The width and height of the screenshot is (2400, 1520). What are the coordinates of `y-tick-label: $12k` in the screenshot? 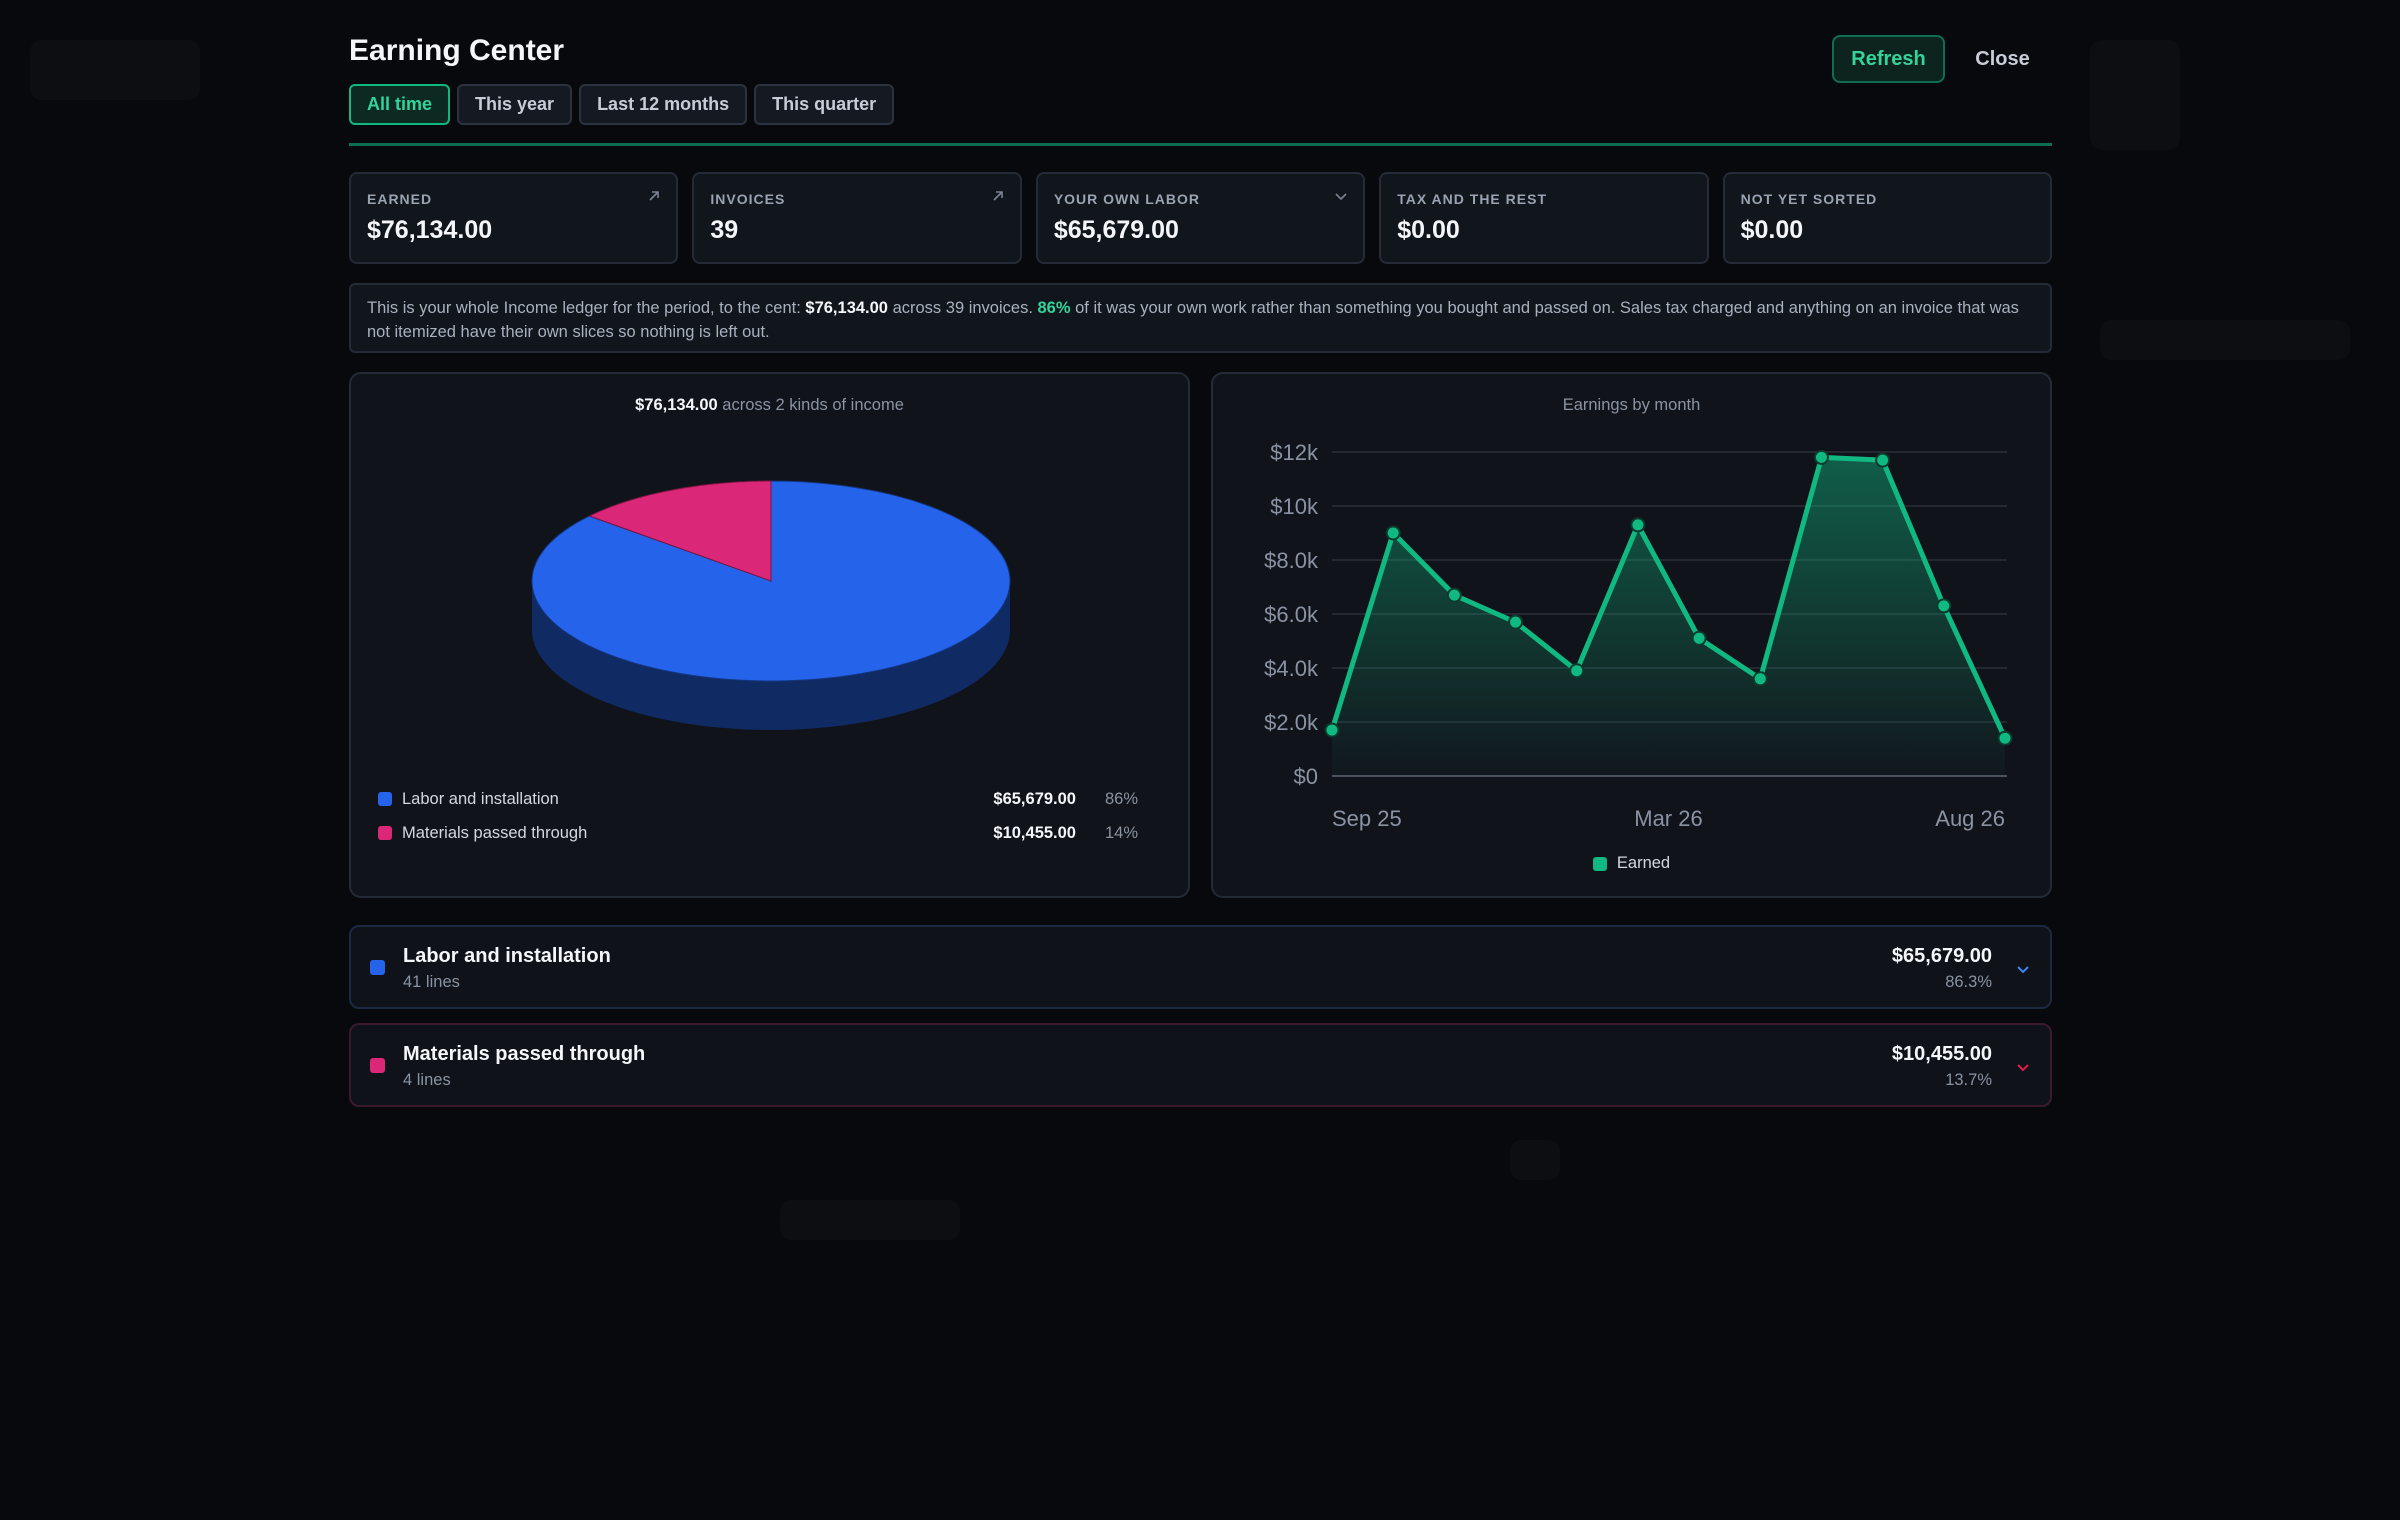 It's located at (1294, 452).